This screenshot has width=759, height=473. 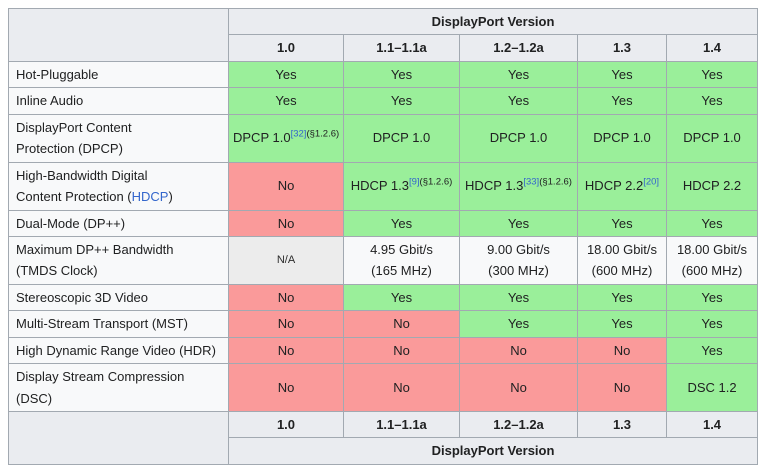 What do you see at coordinates (74, 127) in the screenshot?
I see `cell-text: DisplayPort Content` at bounding box center [74, 127].